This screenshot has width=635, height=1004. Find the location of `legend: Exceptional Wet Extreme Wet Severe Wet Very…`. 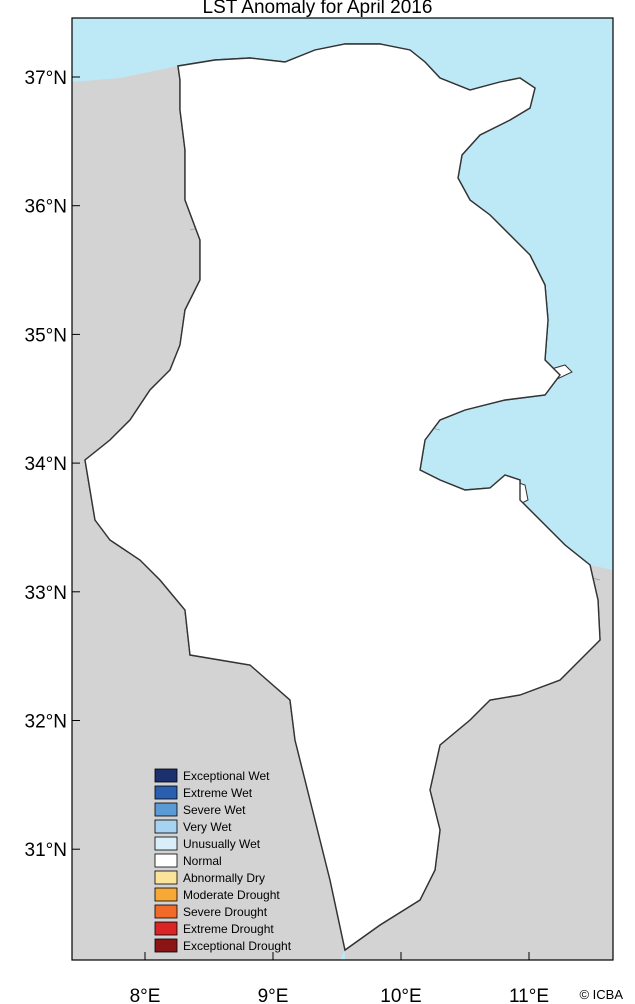

legend: Exceptional Wet Extreme Wet Severe Wet Very… is located at coordinates (223, 860).